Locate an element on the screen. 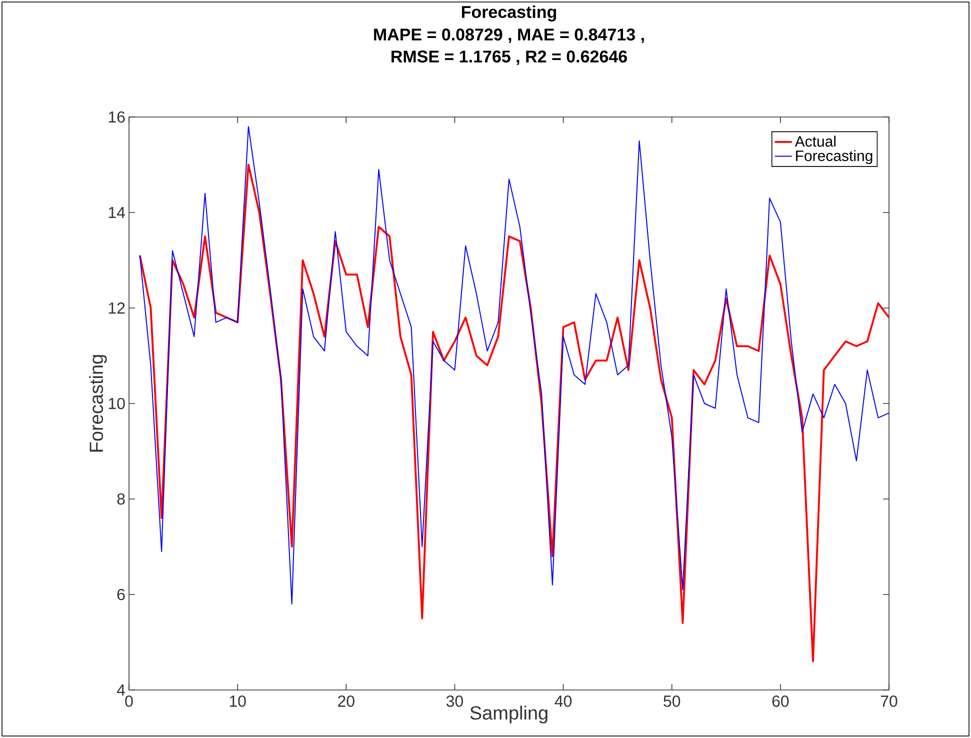  chart-title: Forecasting is located at coordinates (509, 14).